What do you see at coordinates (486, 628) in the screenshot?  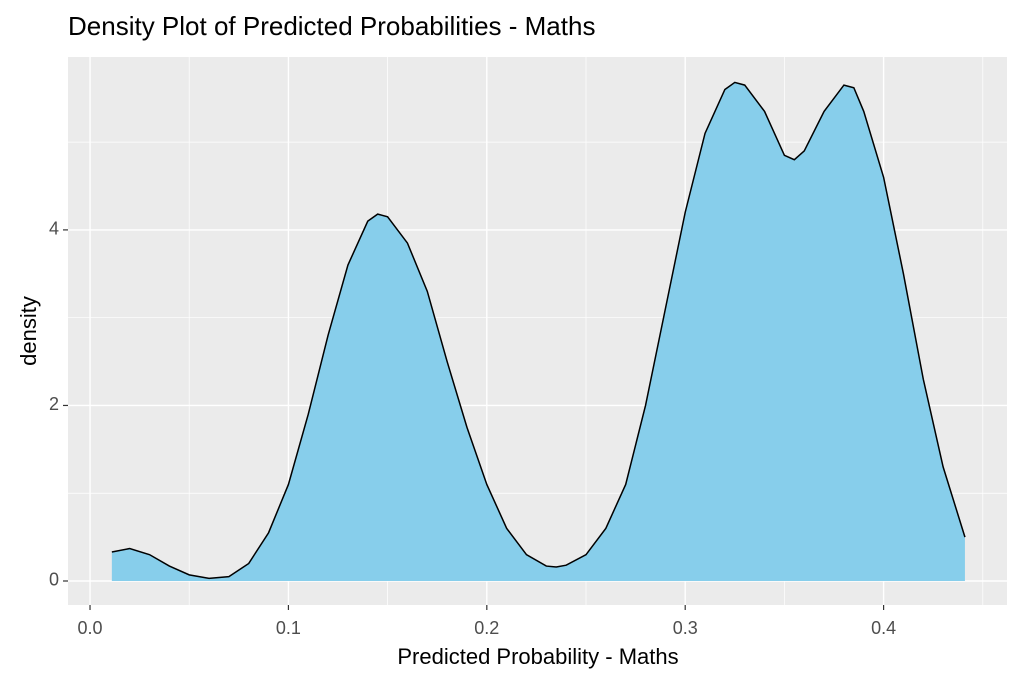 I see `x-tick-label: 0.2` at bounding box center [486, 628].